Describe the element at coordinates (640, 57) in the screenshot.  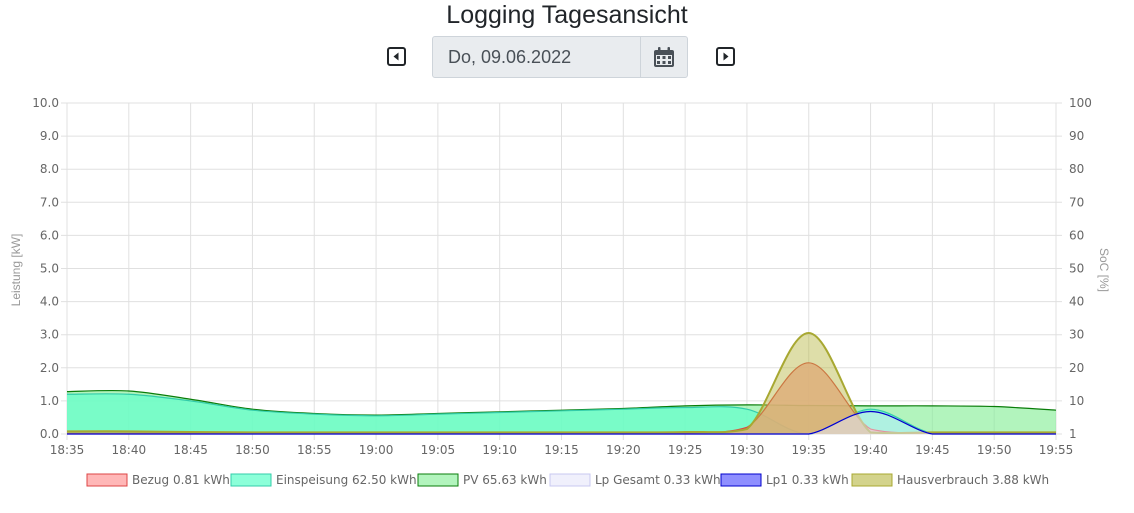
I see `date-picker-divider` at that location.